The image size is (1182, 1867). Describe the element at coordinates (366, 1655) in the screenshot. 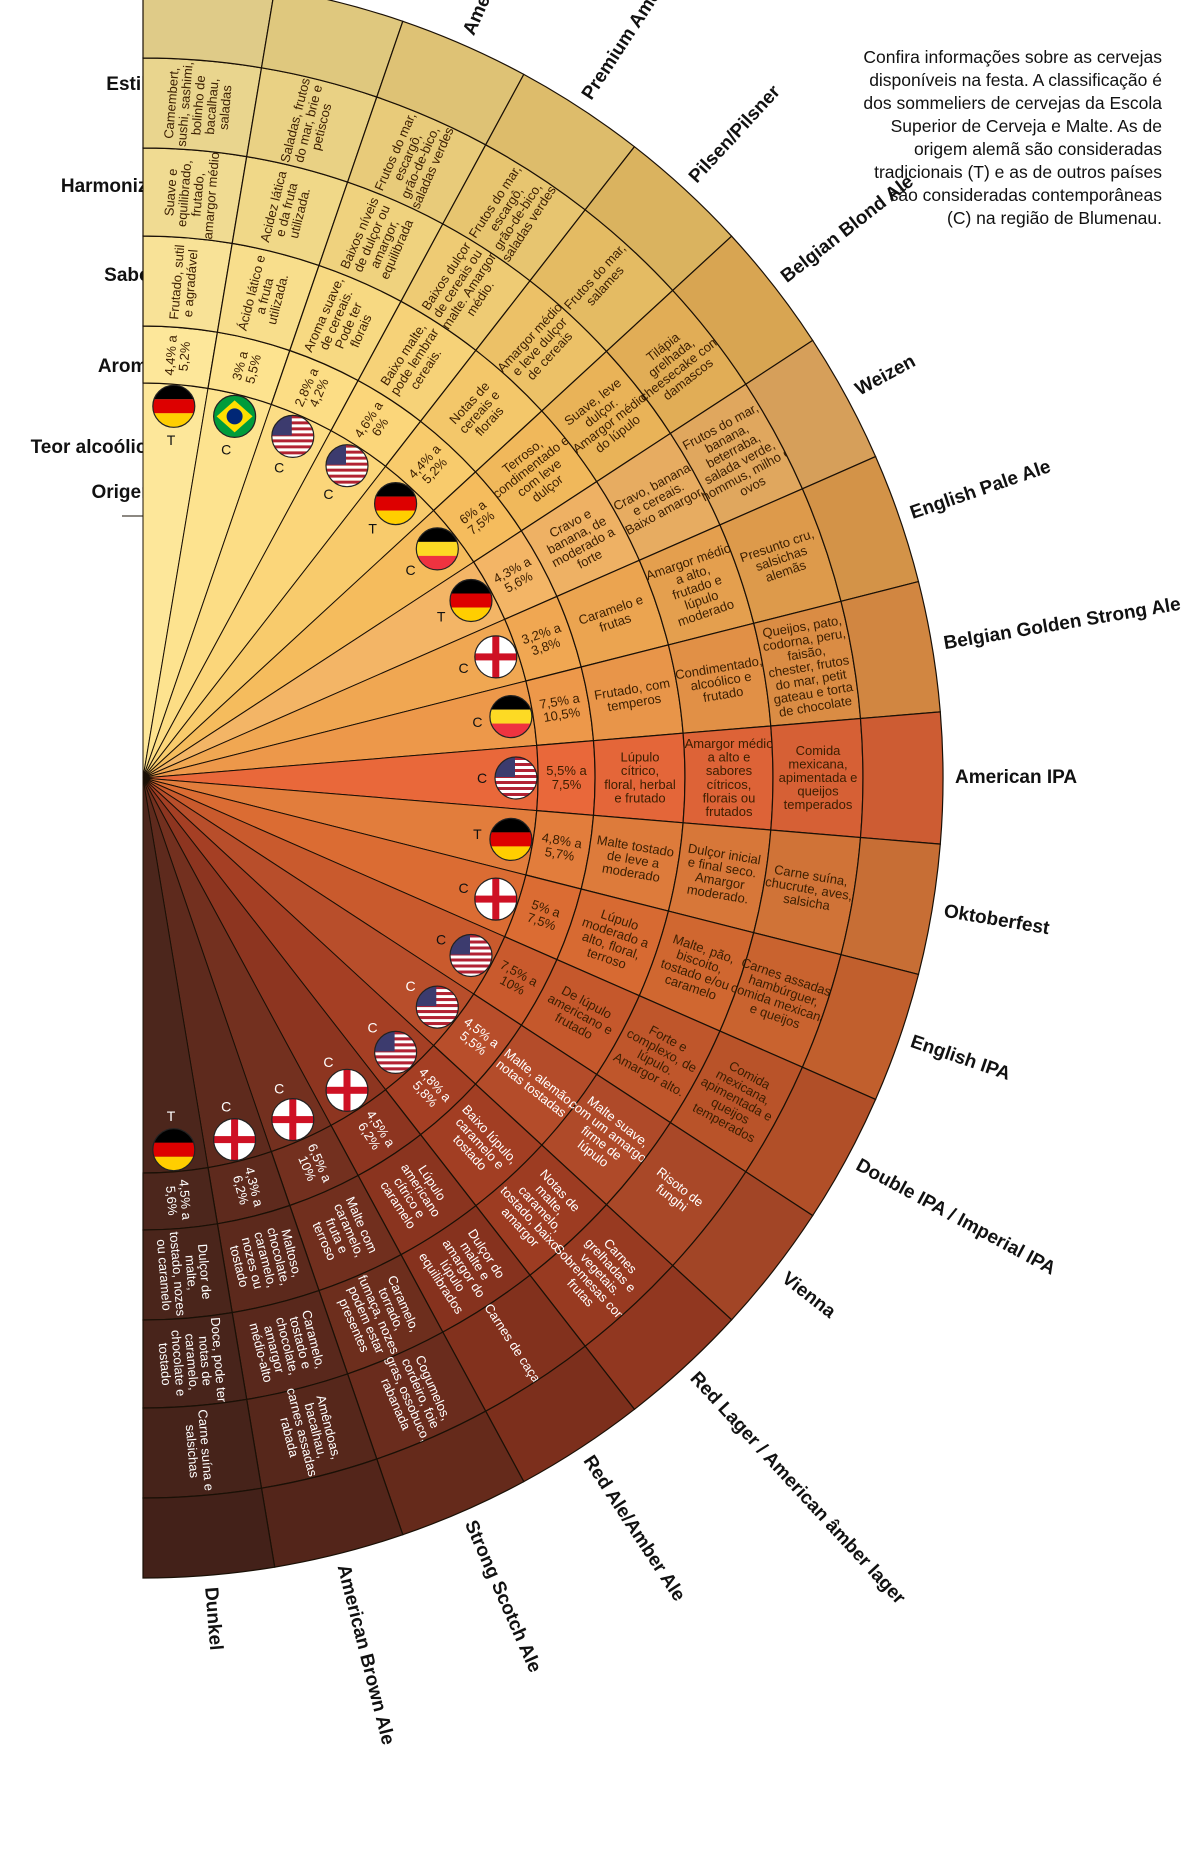

I see `style-label: American Brown Ale` at that location.